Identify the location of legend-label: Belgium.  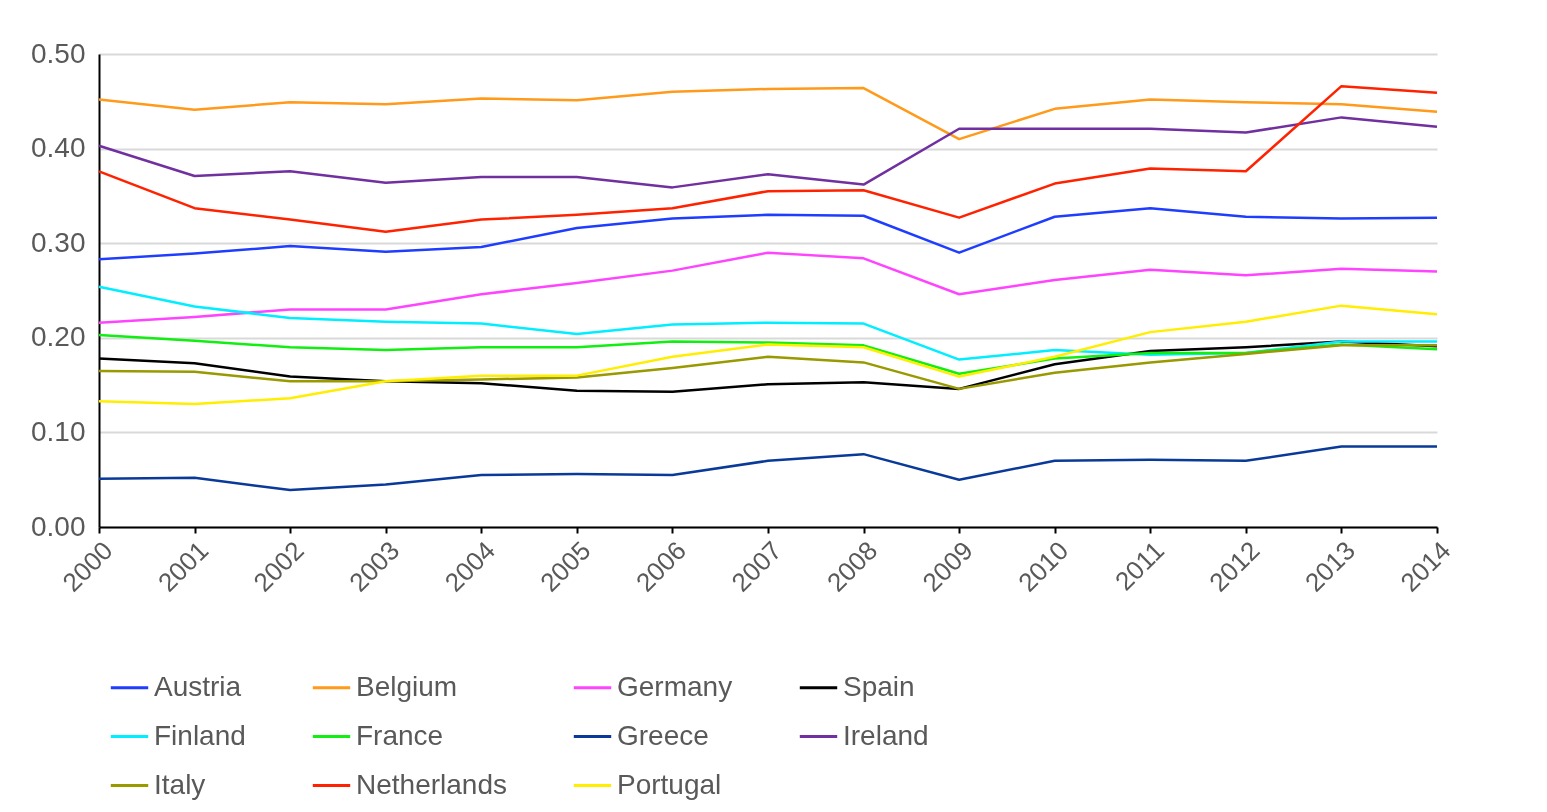
(407, 686).